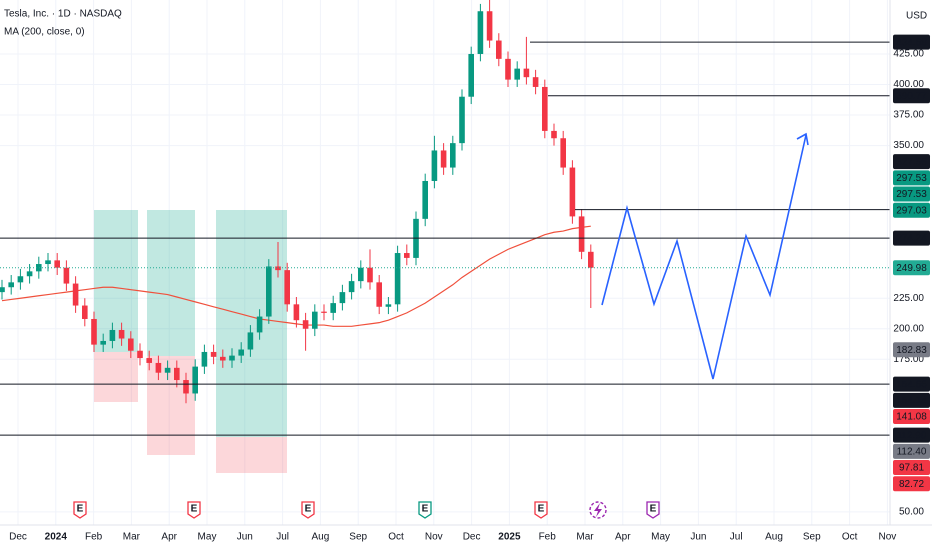 This screenshot has width=932, height=550. Describe the element at coordinates (911, 484) in the screenshot. I see `price-badge-label: 82.72` at that location.